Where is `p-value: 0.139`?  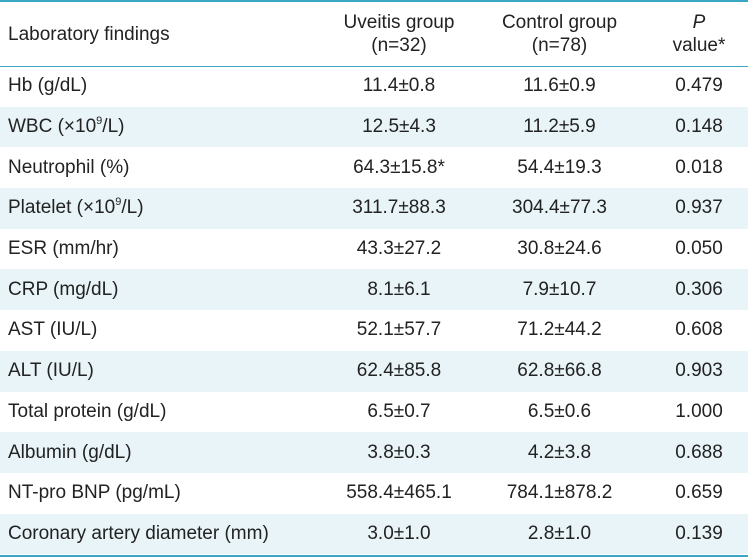 p-value: 0.139 is located at coordinates (695, 534).